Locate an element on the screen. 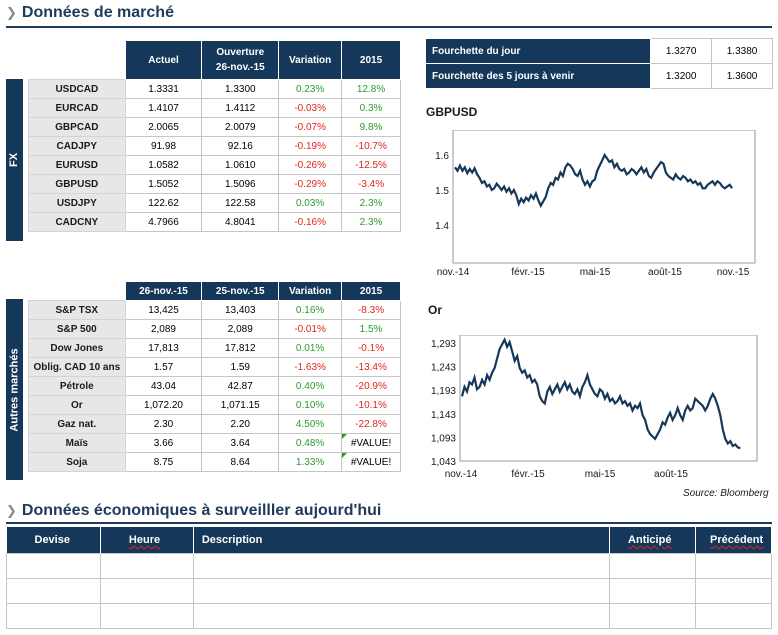 The width and height of the screenshot is (778, 635). market-variation-cell: 0.01% is located at coordinates (310, 348).